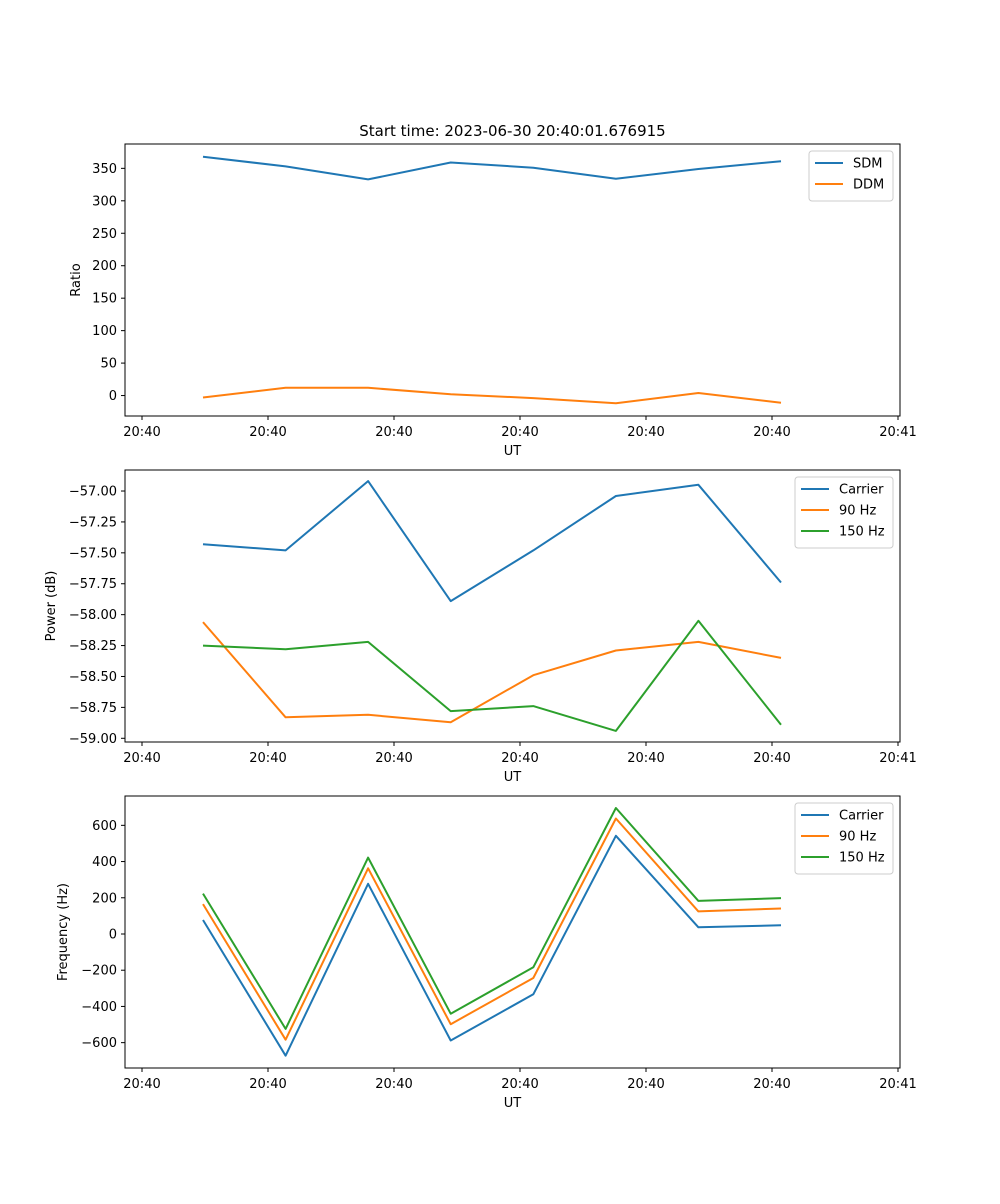 The width and height of the screenshot is (1000, 1204). Describe the element at coordinates (867, 164) in the screenshot. I see `legend-label: SDM` at that location.